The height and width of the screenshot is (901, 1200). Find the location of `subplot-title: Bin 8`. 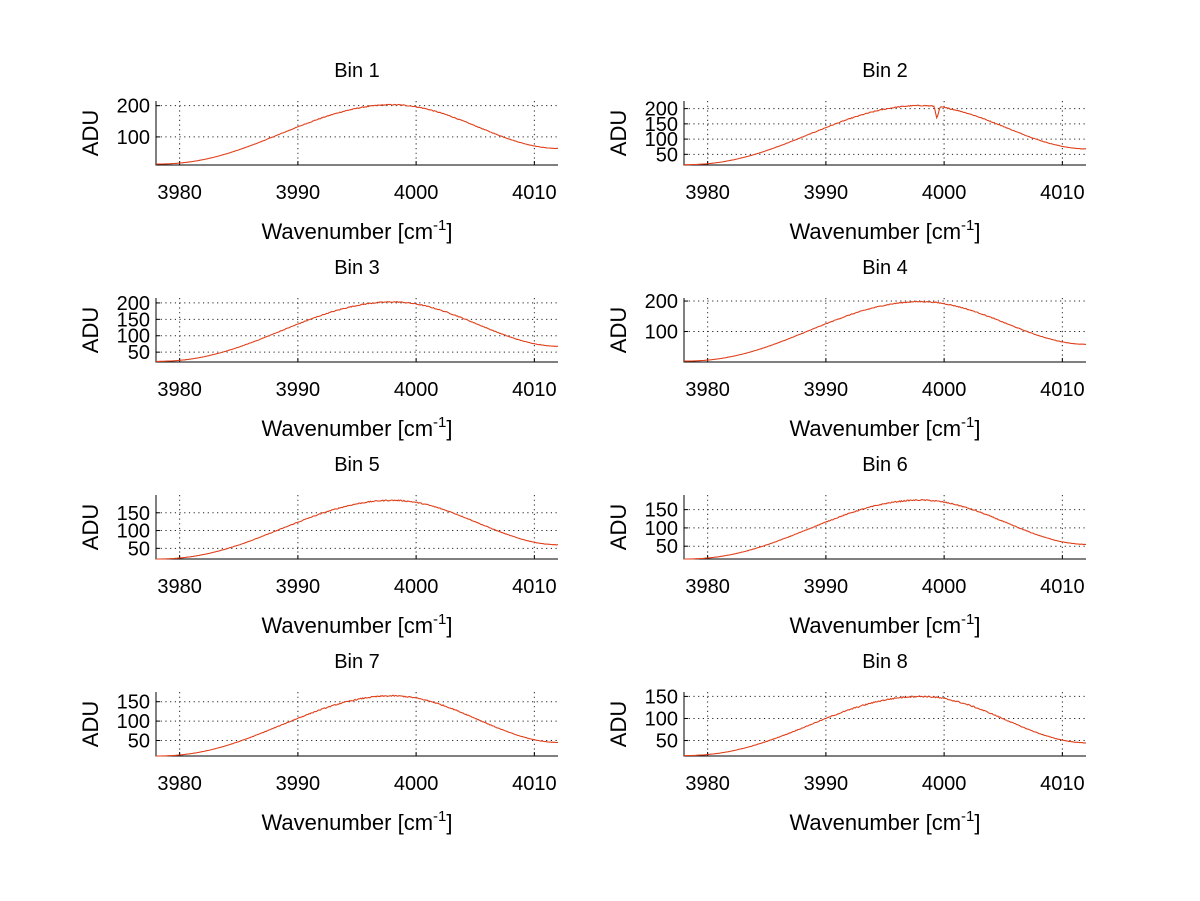

subplot-title: Bin 8 is located at coordinates (885, 662).